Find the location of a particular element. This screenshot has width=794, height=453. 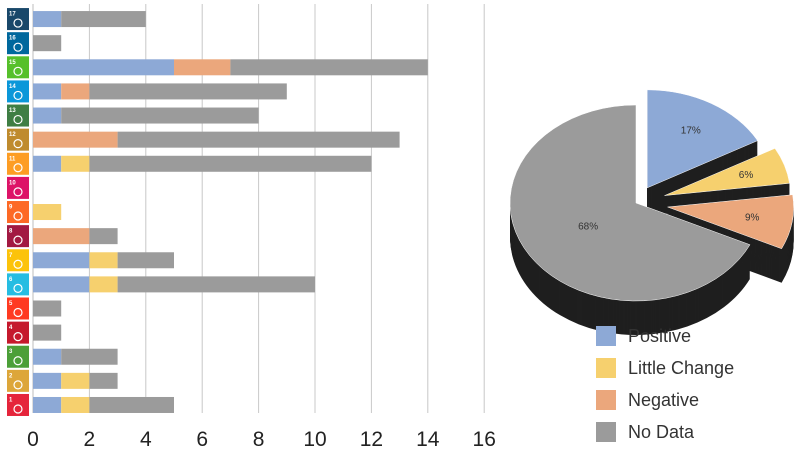

x-tick-label: 6 is located at coordinates (202, 439).